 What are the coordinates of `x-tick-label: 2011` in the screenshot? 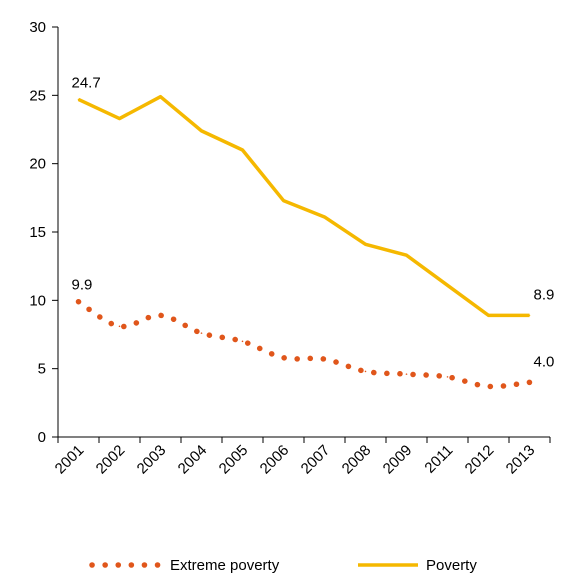 It's located at (438, 459).